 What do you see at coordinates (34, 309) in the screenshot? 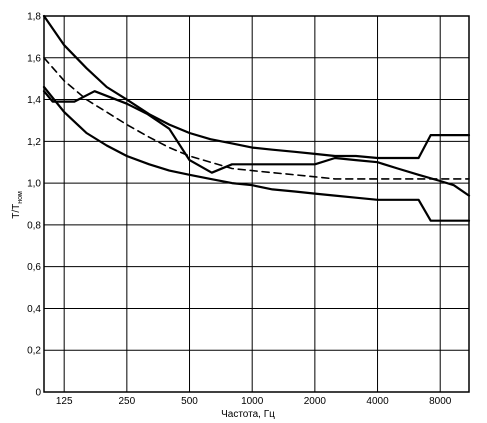
I see `y-tick-label: 0,4` at bounding box center [34, 309].